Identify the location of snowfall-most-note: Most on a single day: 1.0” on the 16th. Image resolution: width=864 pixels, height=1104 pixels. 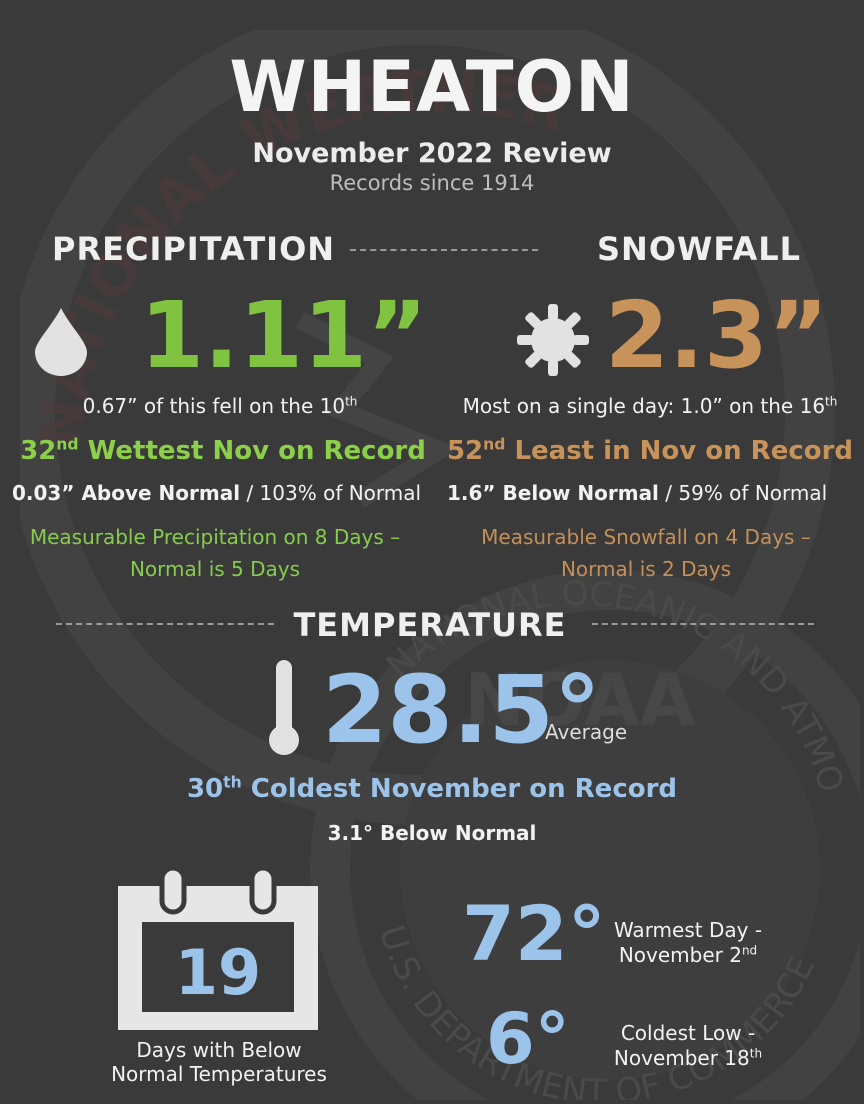
(650, 406).